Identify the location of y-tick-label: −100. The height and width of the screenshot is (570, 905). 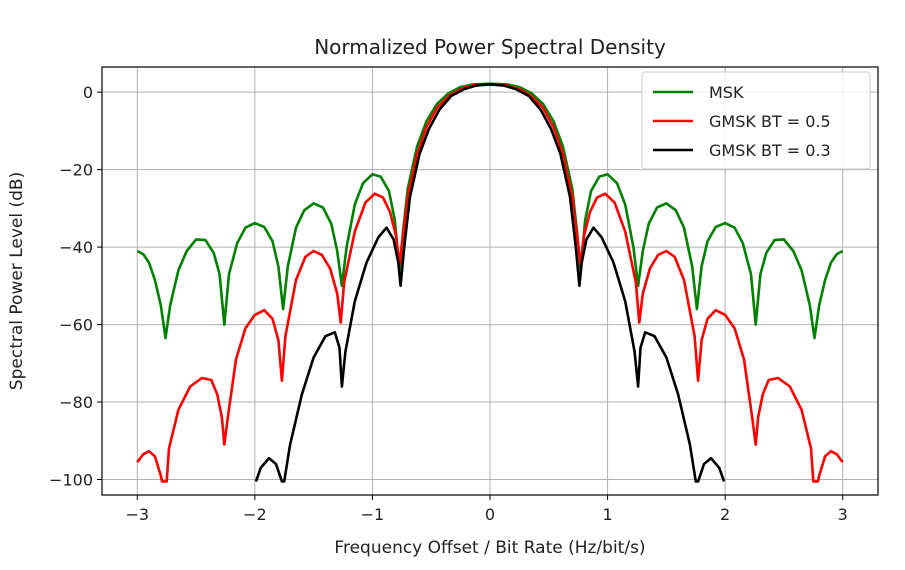
(71, 480).